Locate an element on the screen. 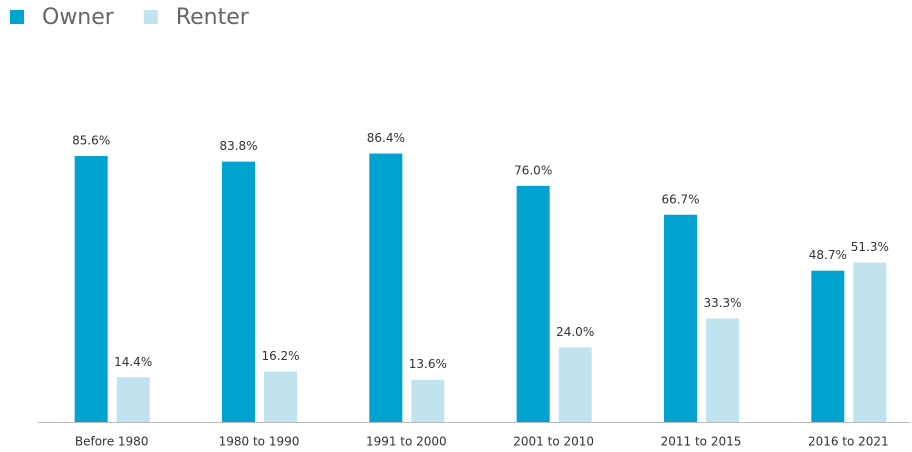 The width and height of the screenshot is (912, 452). data-label: 66.7% is located at coordinates (680, 199).